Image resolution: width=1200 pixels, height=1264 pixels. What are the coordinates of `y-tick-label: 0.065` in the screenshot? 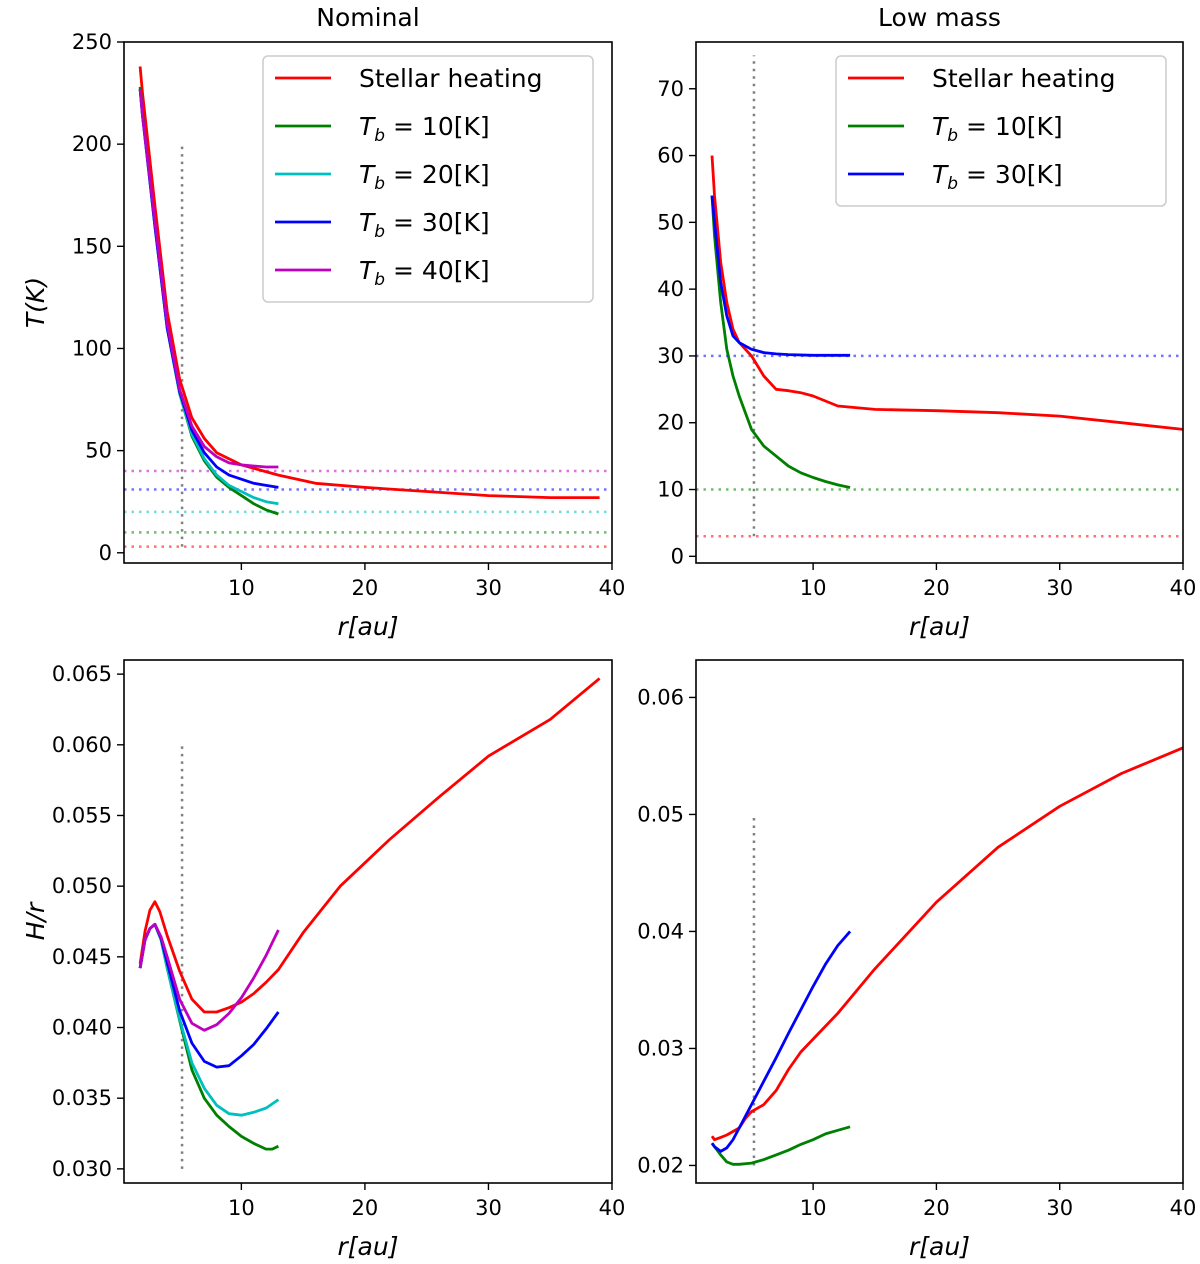 It's located at (82, 674).